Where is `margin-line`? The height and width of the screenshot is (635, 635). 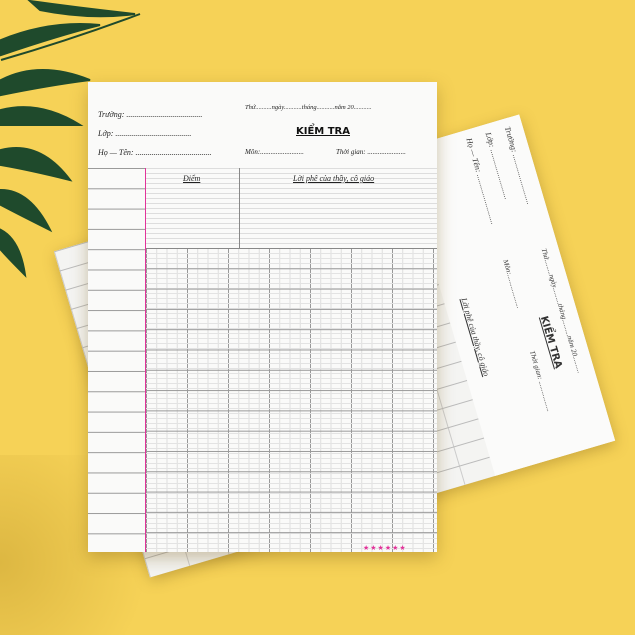
margin-line is located at coordinates (145, 360).